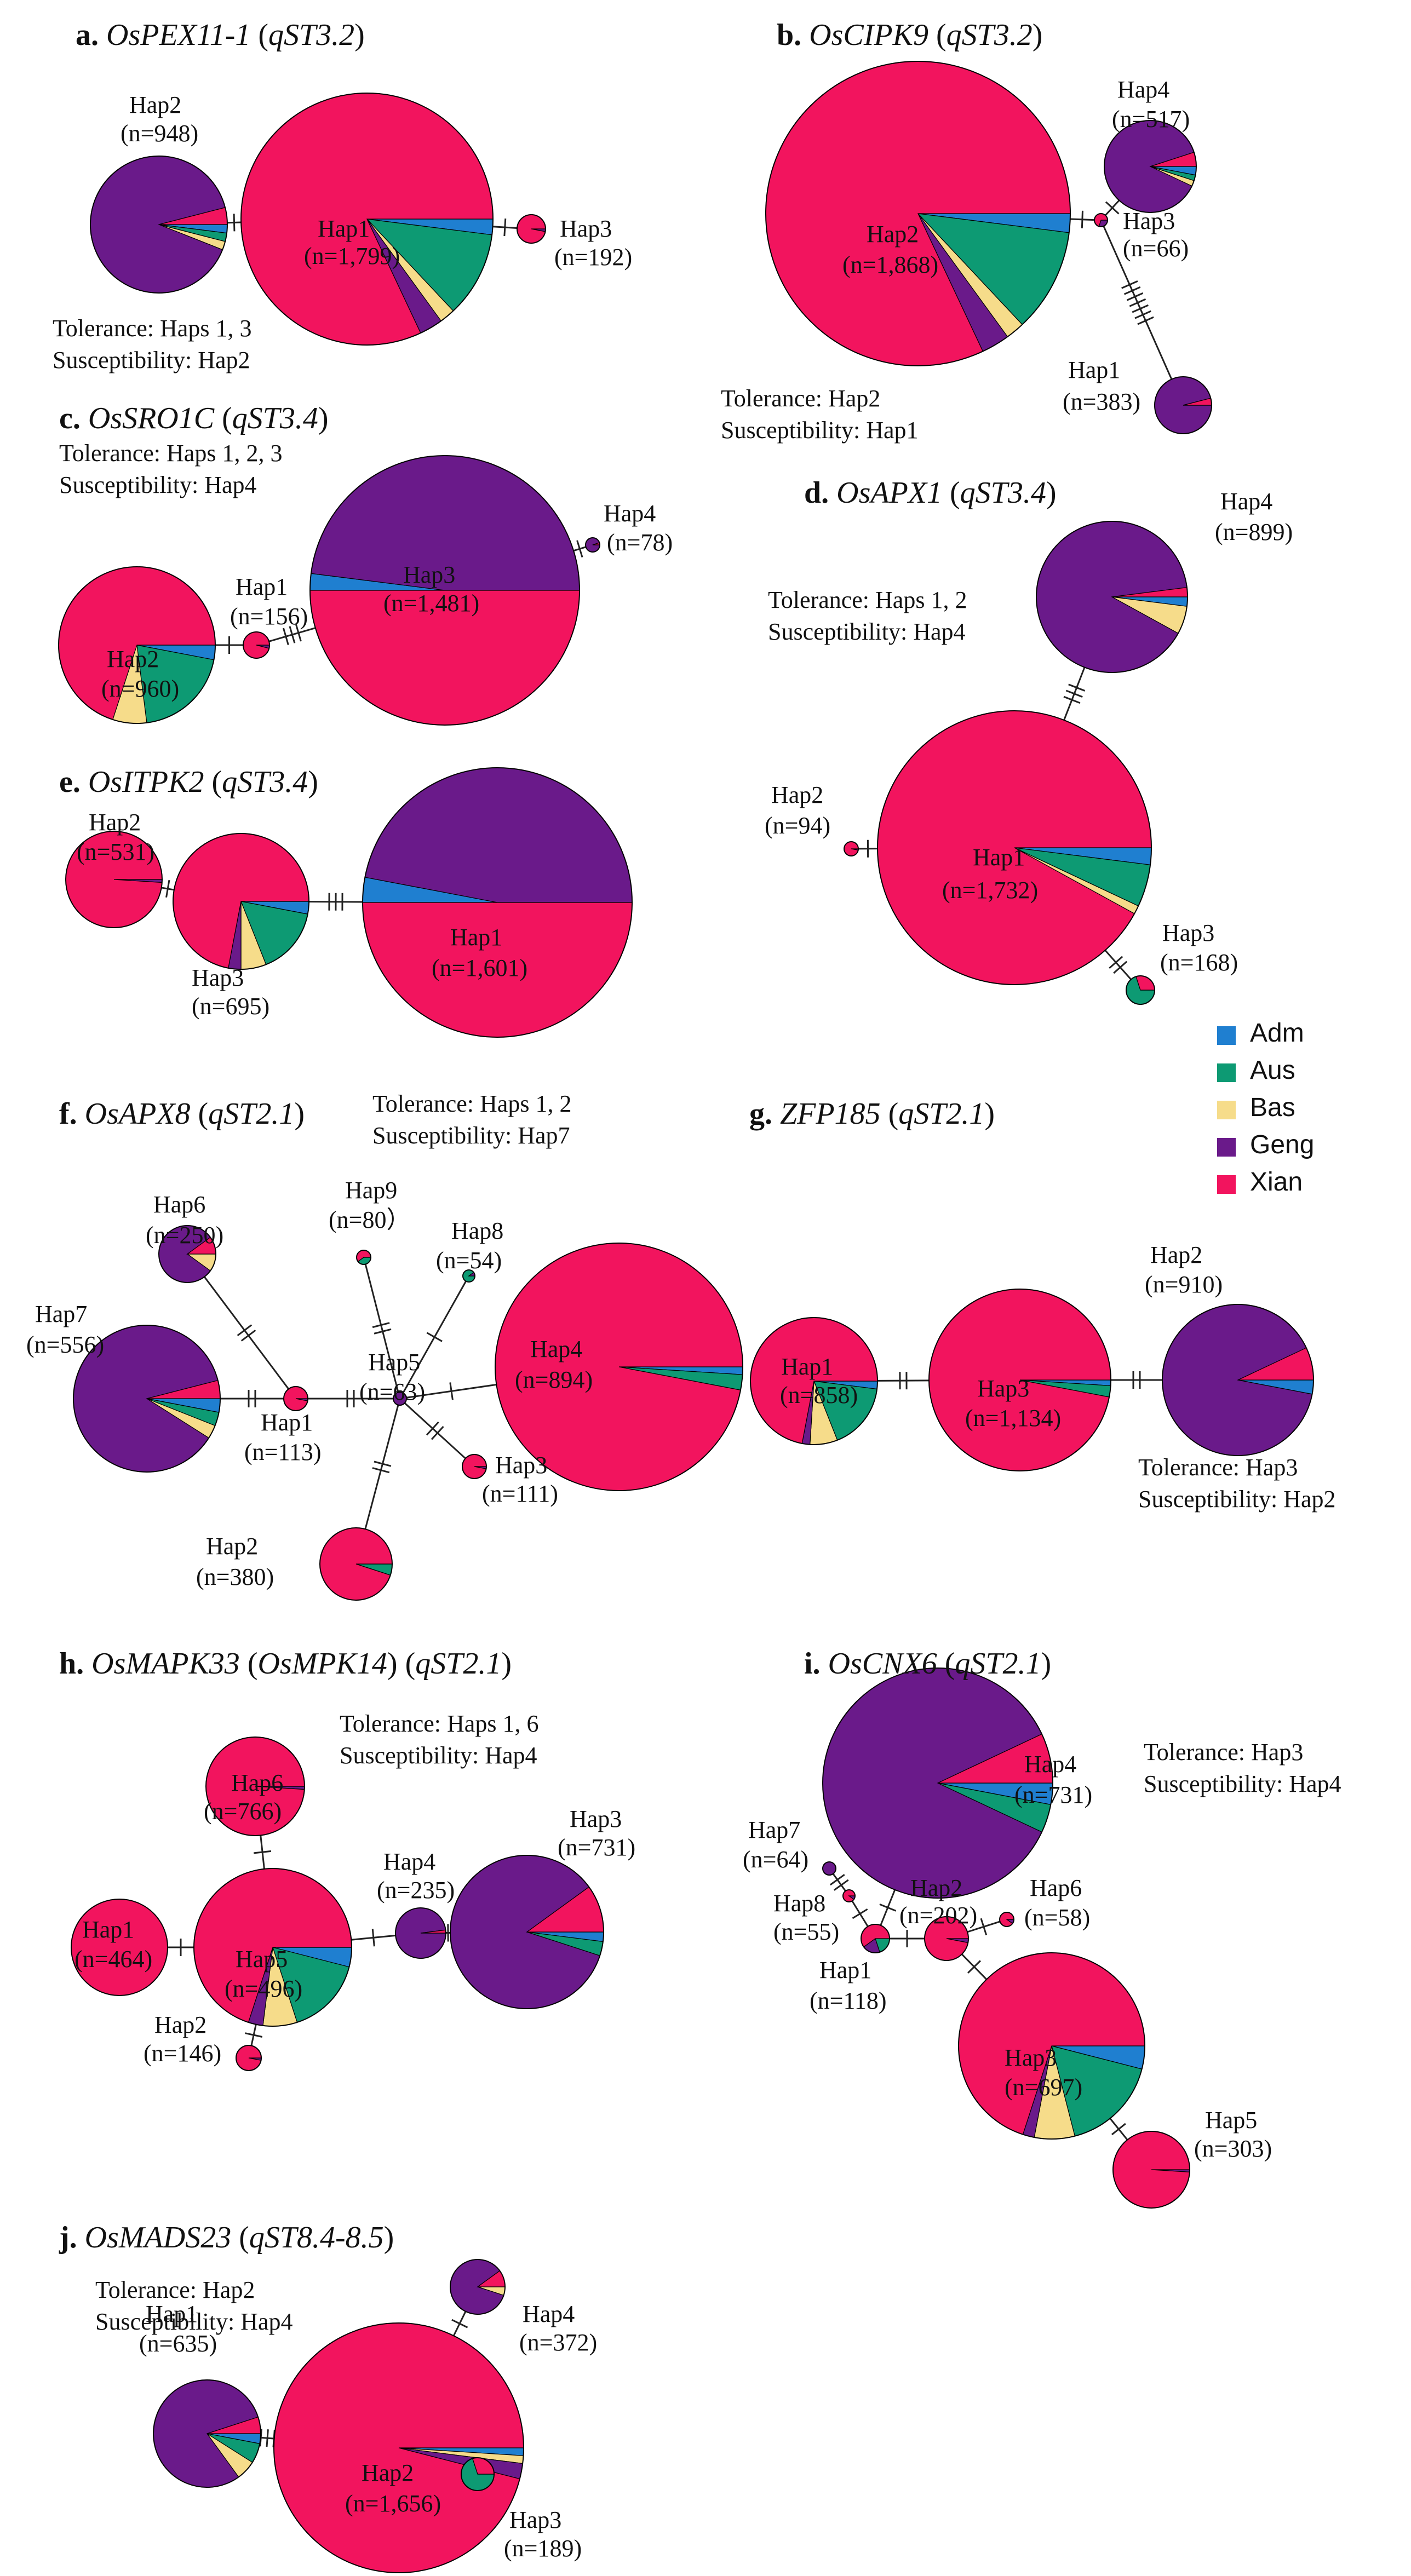  Describe the element at coordinates (893, 235) in the screenshot. I see `panel-b-hap2-label: Hap2` at that location.